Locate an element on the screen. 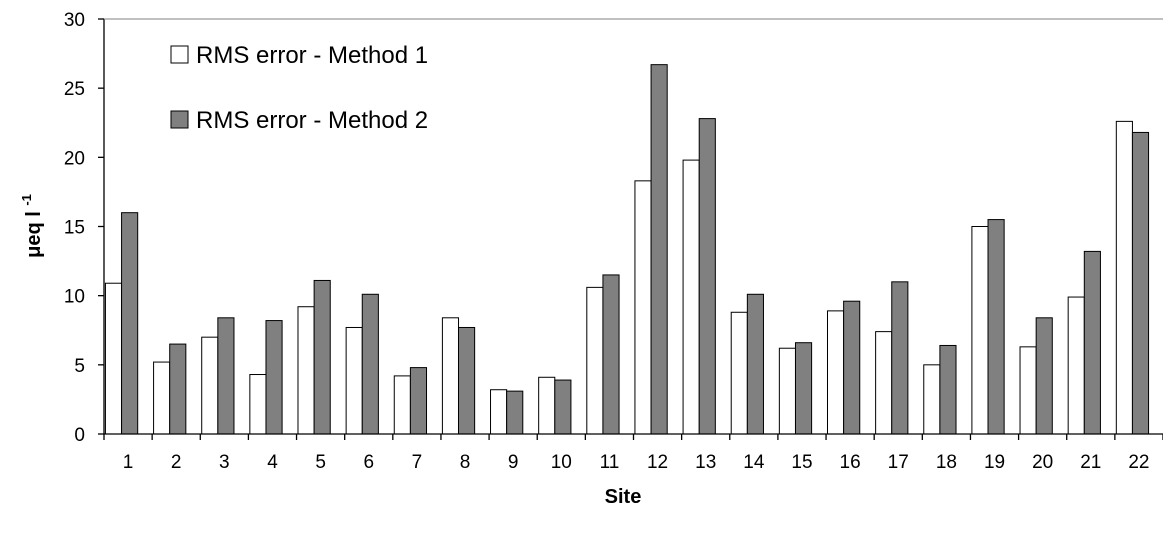 This screenshot has height=534, width=1163. y-axis-title-main: μeq l is located at coordinates (34, 234).